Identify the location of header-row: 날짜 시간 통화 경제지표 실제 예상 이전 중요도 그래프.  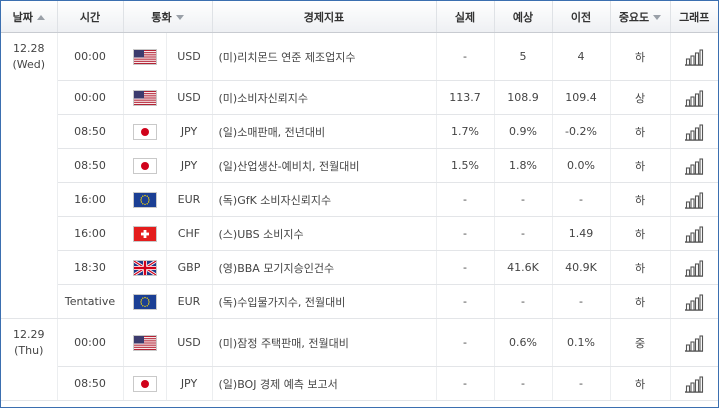
(359, 17).